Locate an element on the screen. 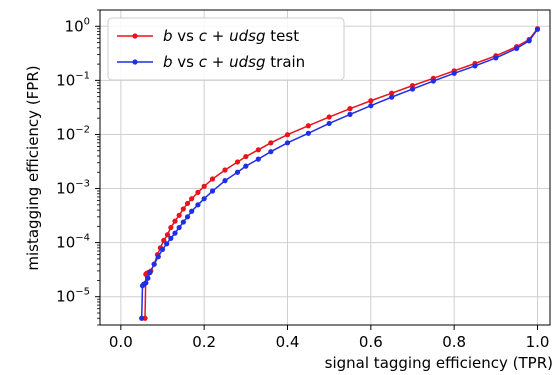  legend-label-train: b vs c + udsg train is located at coordinates (234, 62).